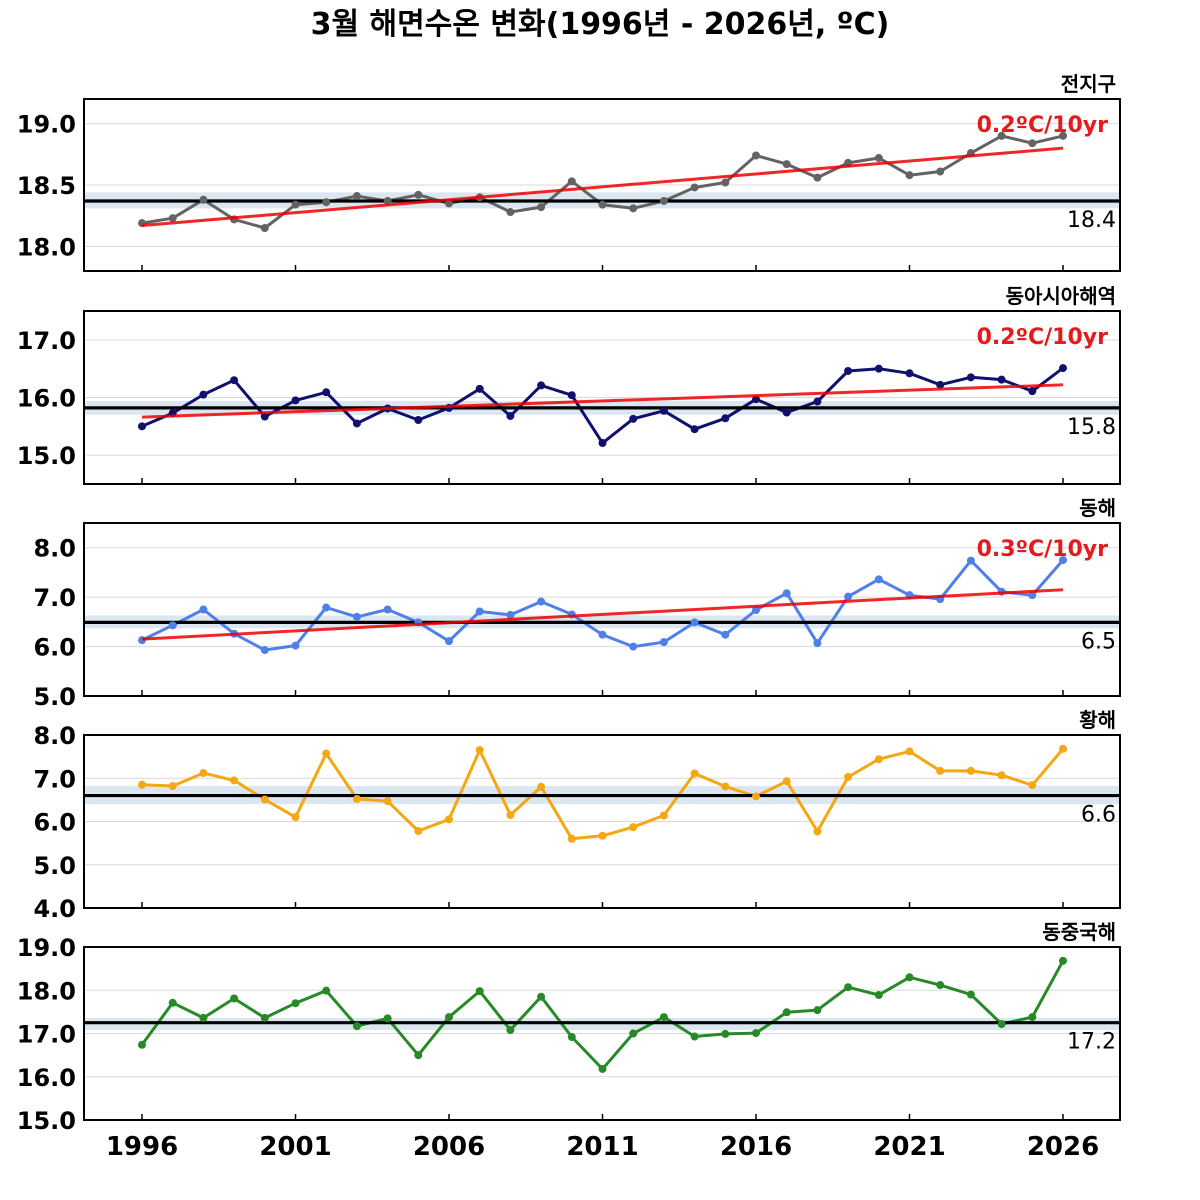 Image resolution: width=1200 pixels, height=1200 pixels. I want to click on y-tick-label: 6.0, so click(54, 823).